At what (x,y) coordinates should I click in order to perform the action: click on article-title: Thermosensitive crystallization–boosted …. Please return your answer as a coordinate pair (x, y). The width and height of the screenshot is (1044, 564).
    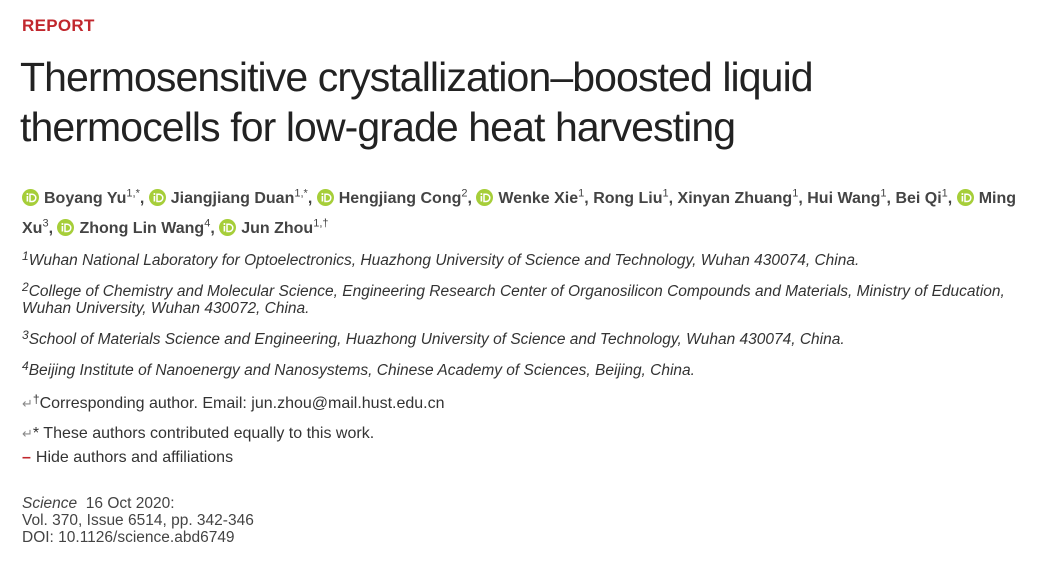
    Looking at the image, I should click on (417, 102).